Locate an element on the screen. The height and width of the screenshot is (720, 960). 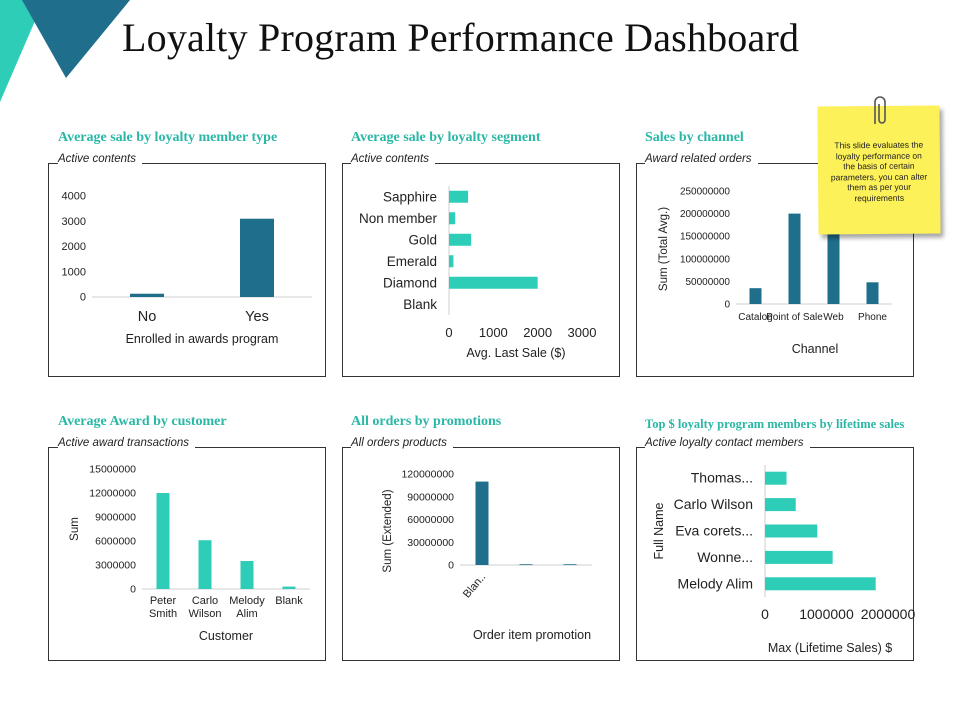
x-category-label: Web is located at coordinates (833, 317).